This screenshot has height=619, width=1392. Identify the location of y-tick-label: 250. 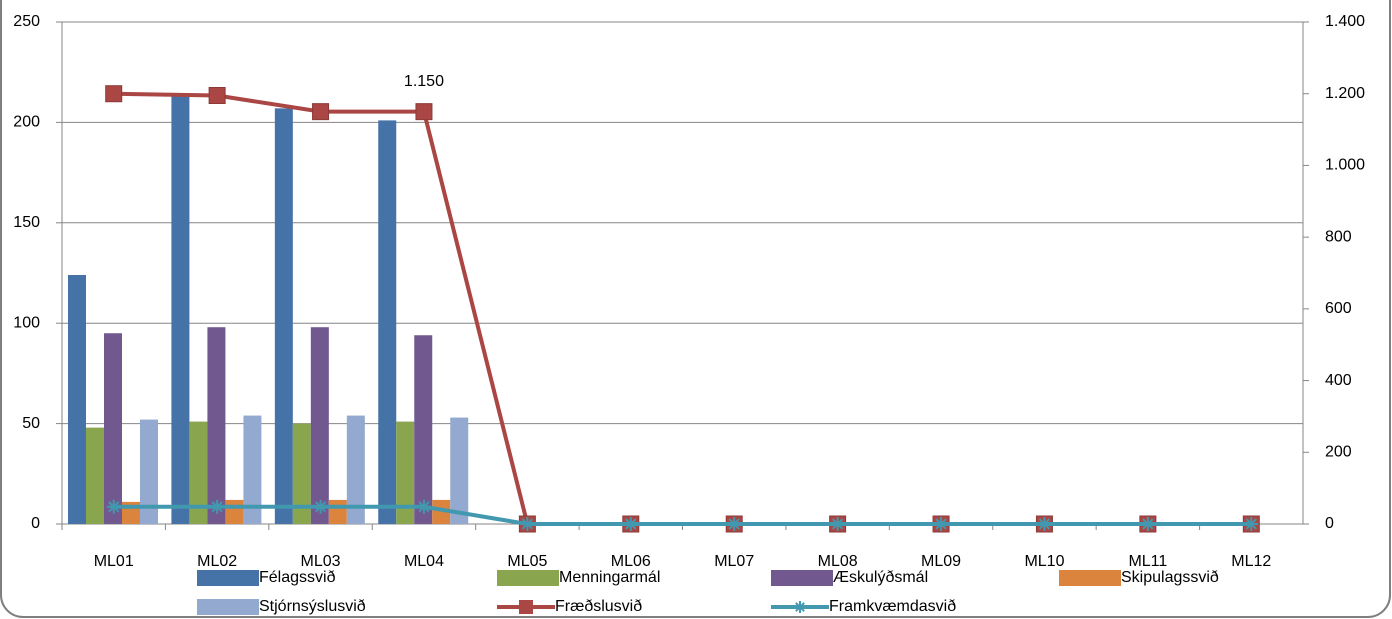
(26, 21).